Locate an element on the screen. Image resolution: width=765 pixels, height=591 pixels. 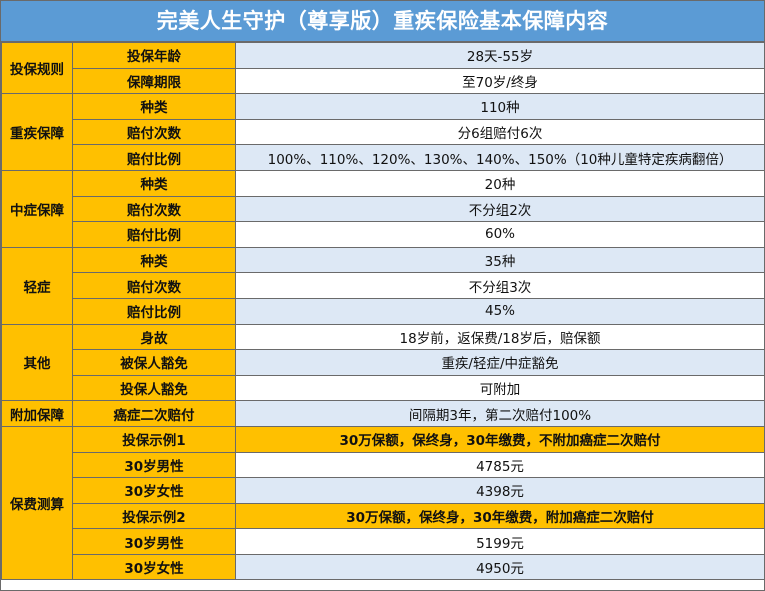
table-row: 赔付次数 不分组3次 is located at coordinates (383, 285).